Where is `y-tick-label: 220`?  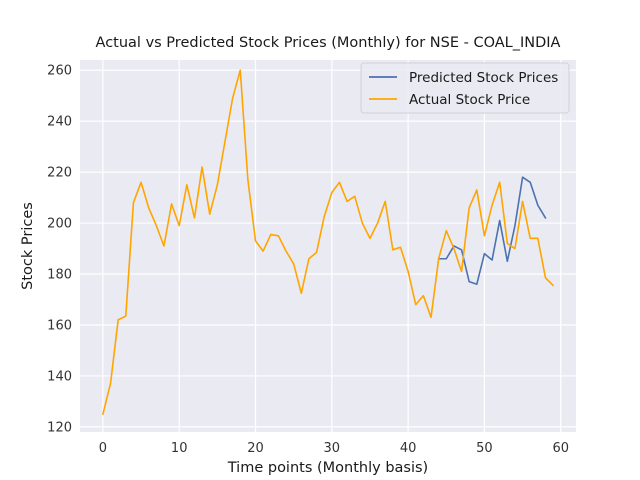 y-tick-label: 220 is located at coordinates (59, 173).